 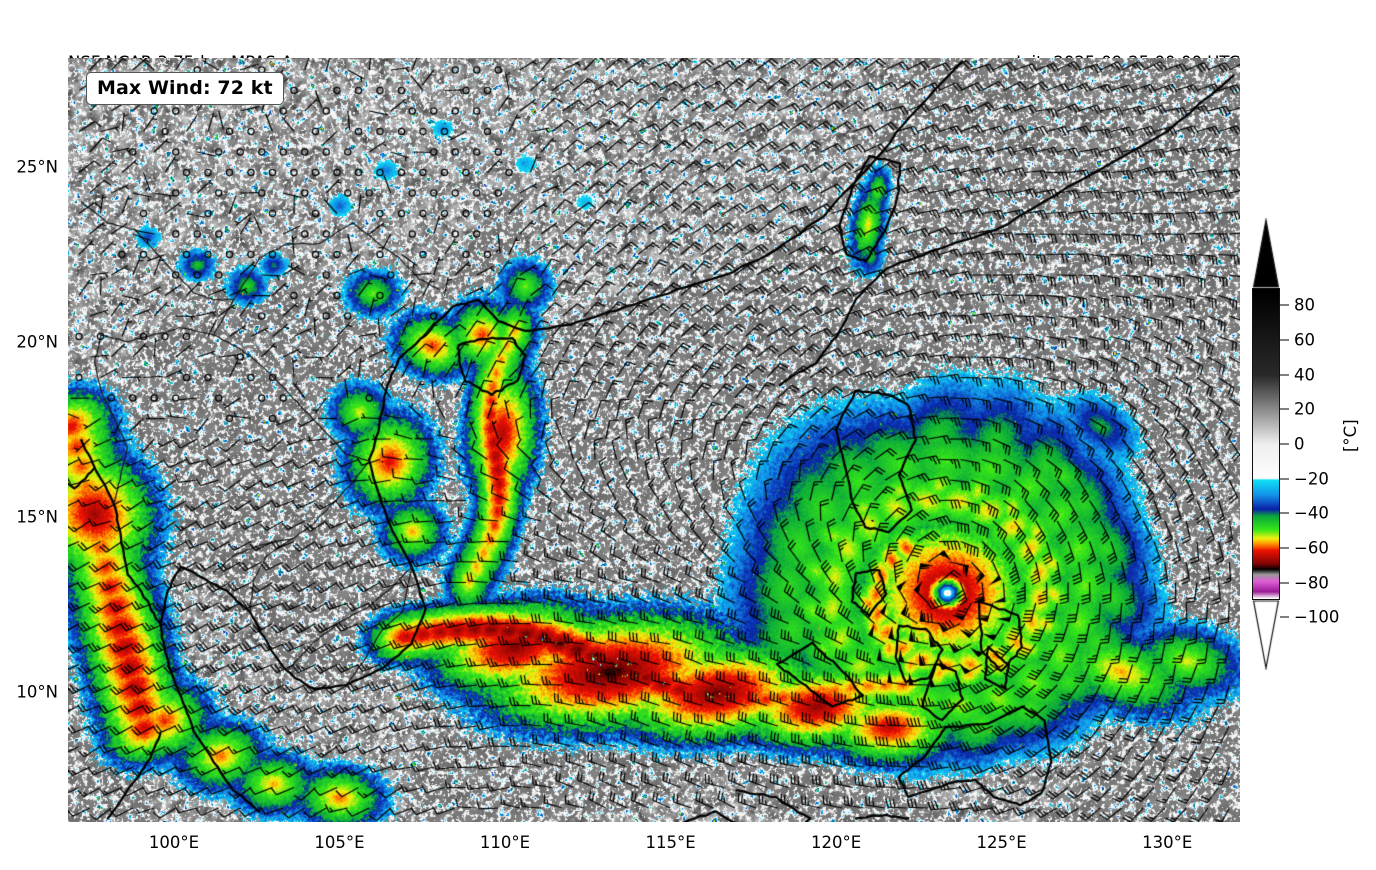 I want to click on colorbar-tick--20, so click(x=1284, y=479).